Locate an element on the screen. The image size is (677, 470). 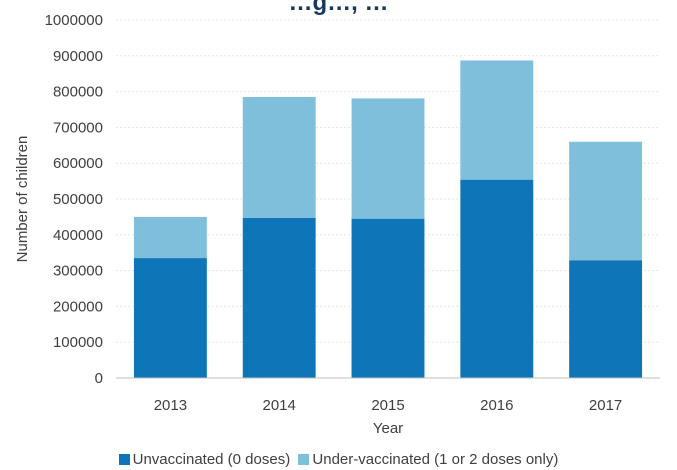
bar-unvaccinated-2015 is located at coordinates (388, 298).